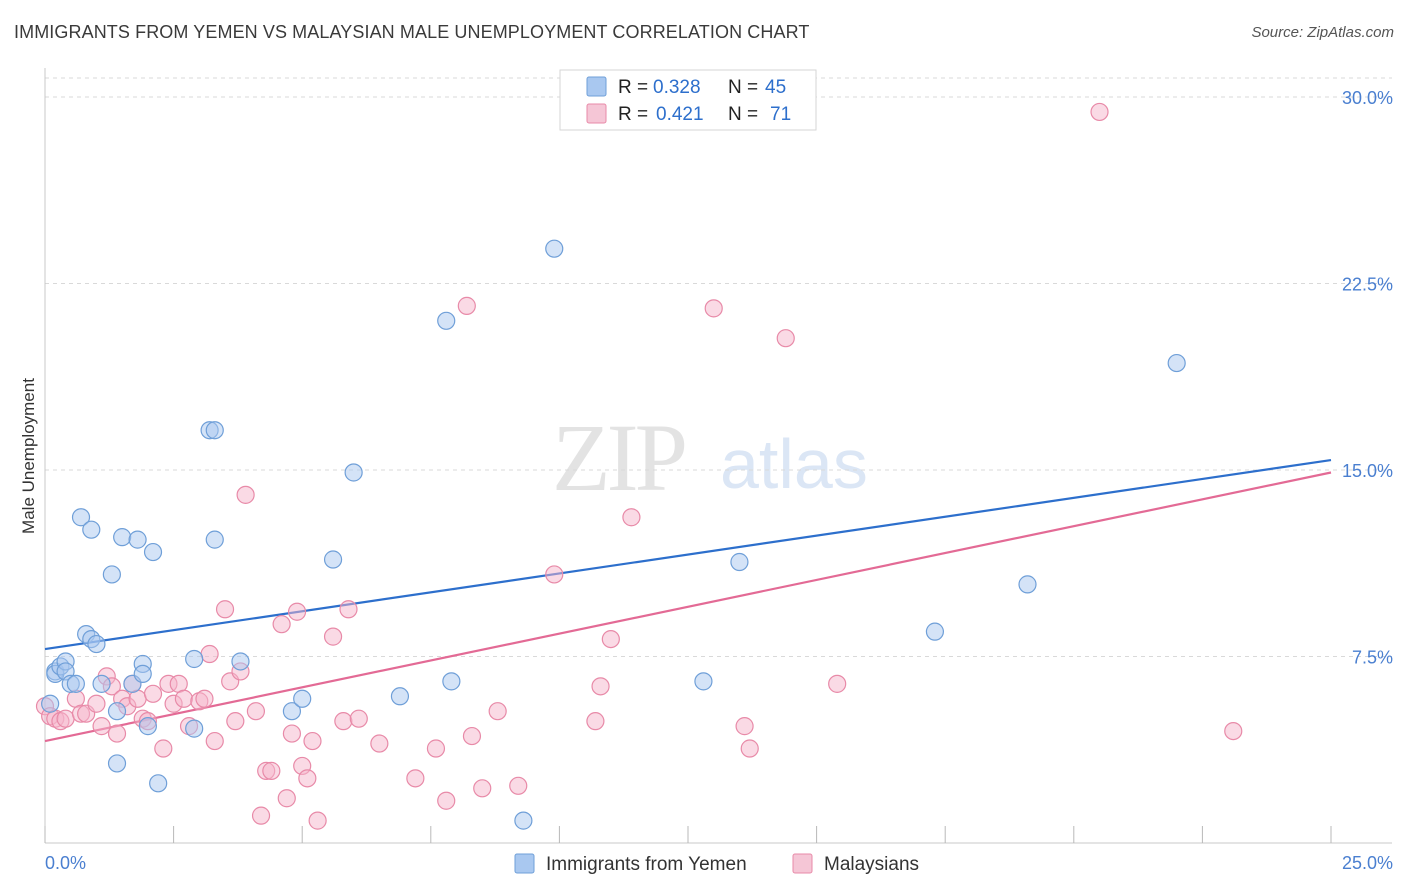 This screenshot has height=892, width=1406. What do you see at coordinates (635, 87) in the screenshot?
I see `legend-r-label-1: R =` at bounding box center [635, 87].